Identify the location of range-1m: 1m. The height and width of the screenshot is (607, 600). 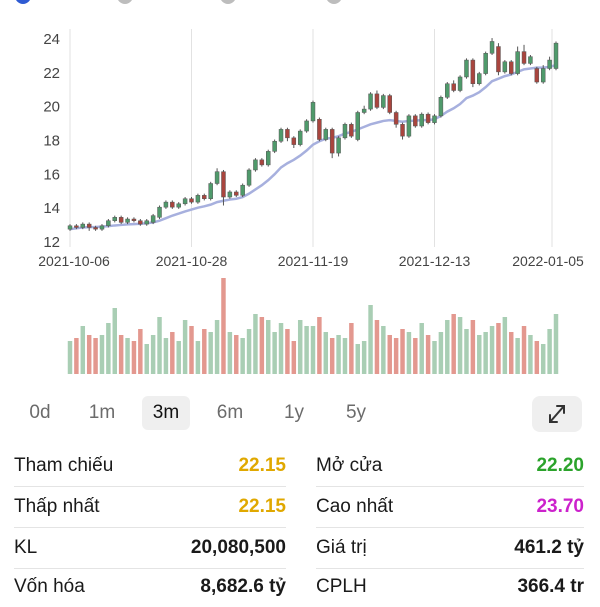
(102, 412).